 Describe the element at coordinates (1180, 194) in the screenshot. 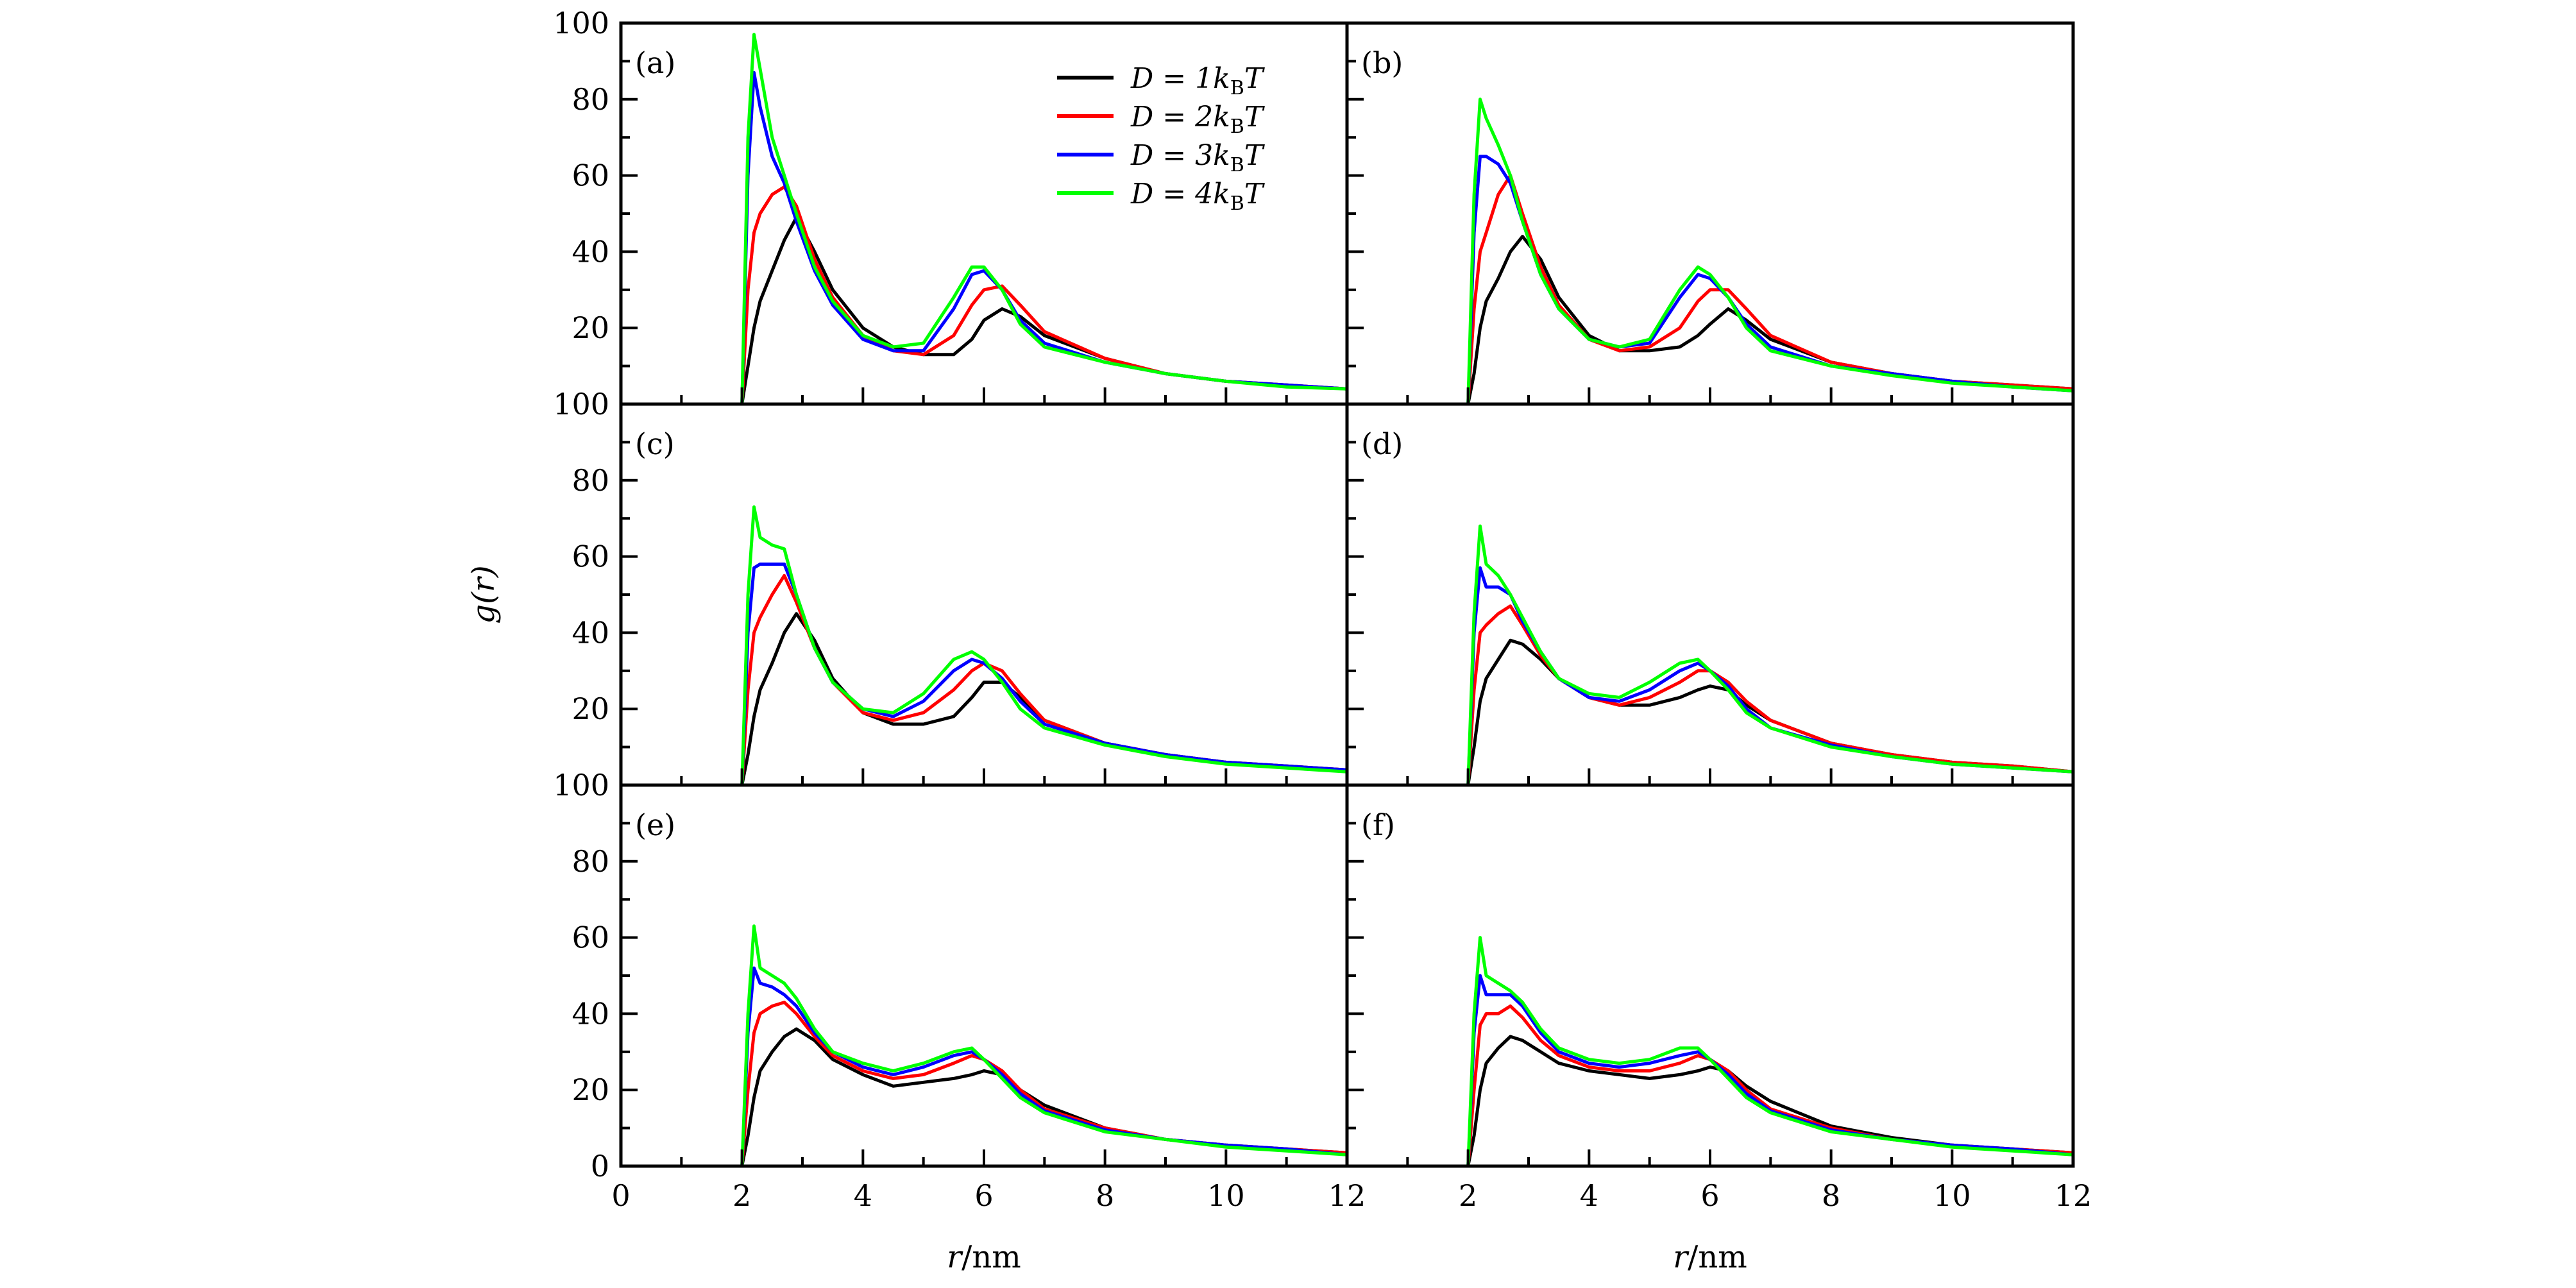

I see `legend-label-part: D = 4k` at that location.